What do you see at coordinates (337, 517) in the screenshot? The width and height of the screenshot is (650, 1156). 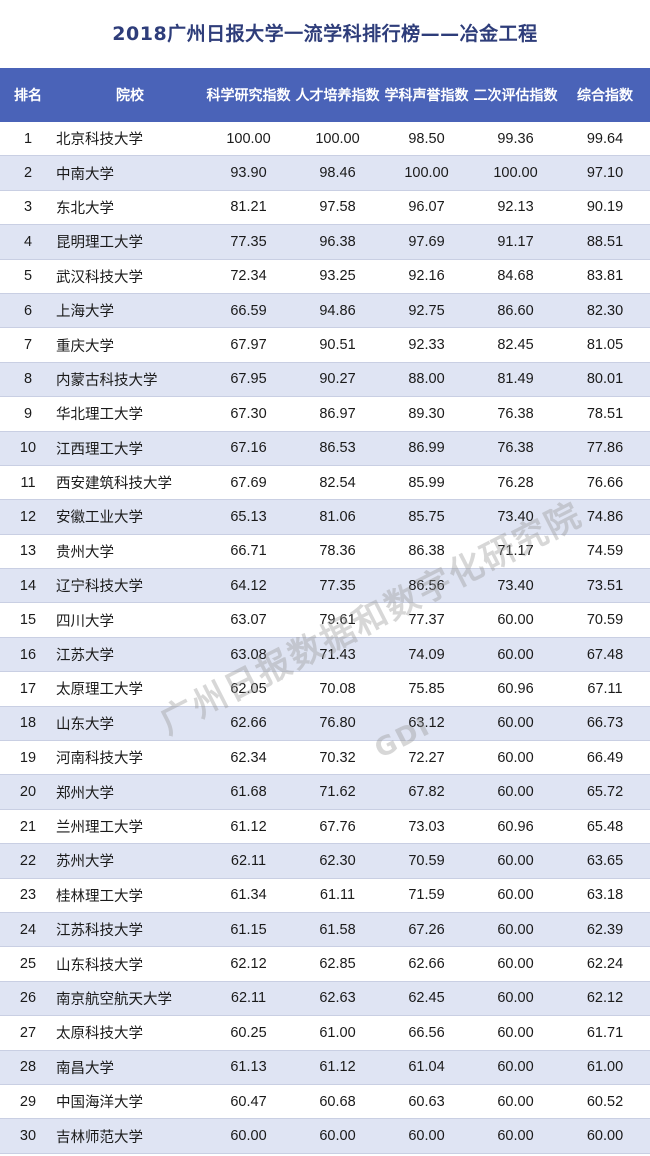 I see `talent-index-cell: 81.06` at bounding box center [337, 517].